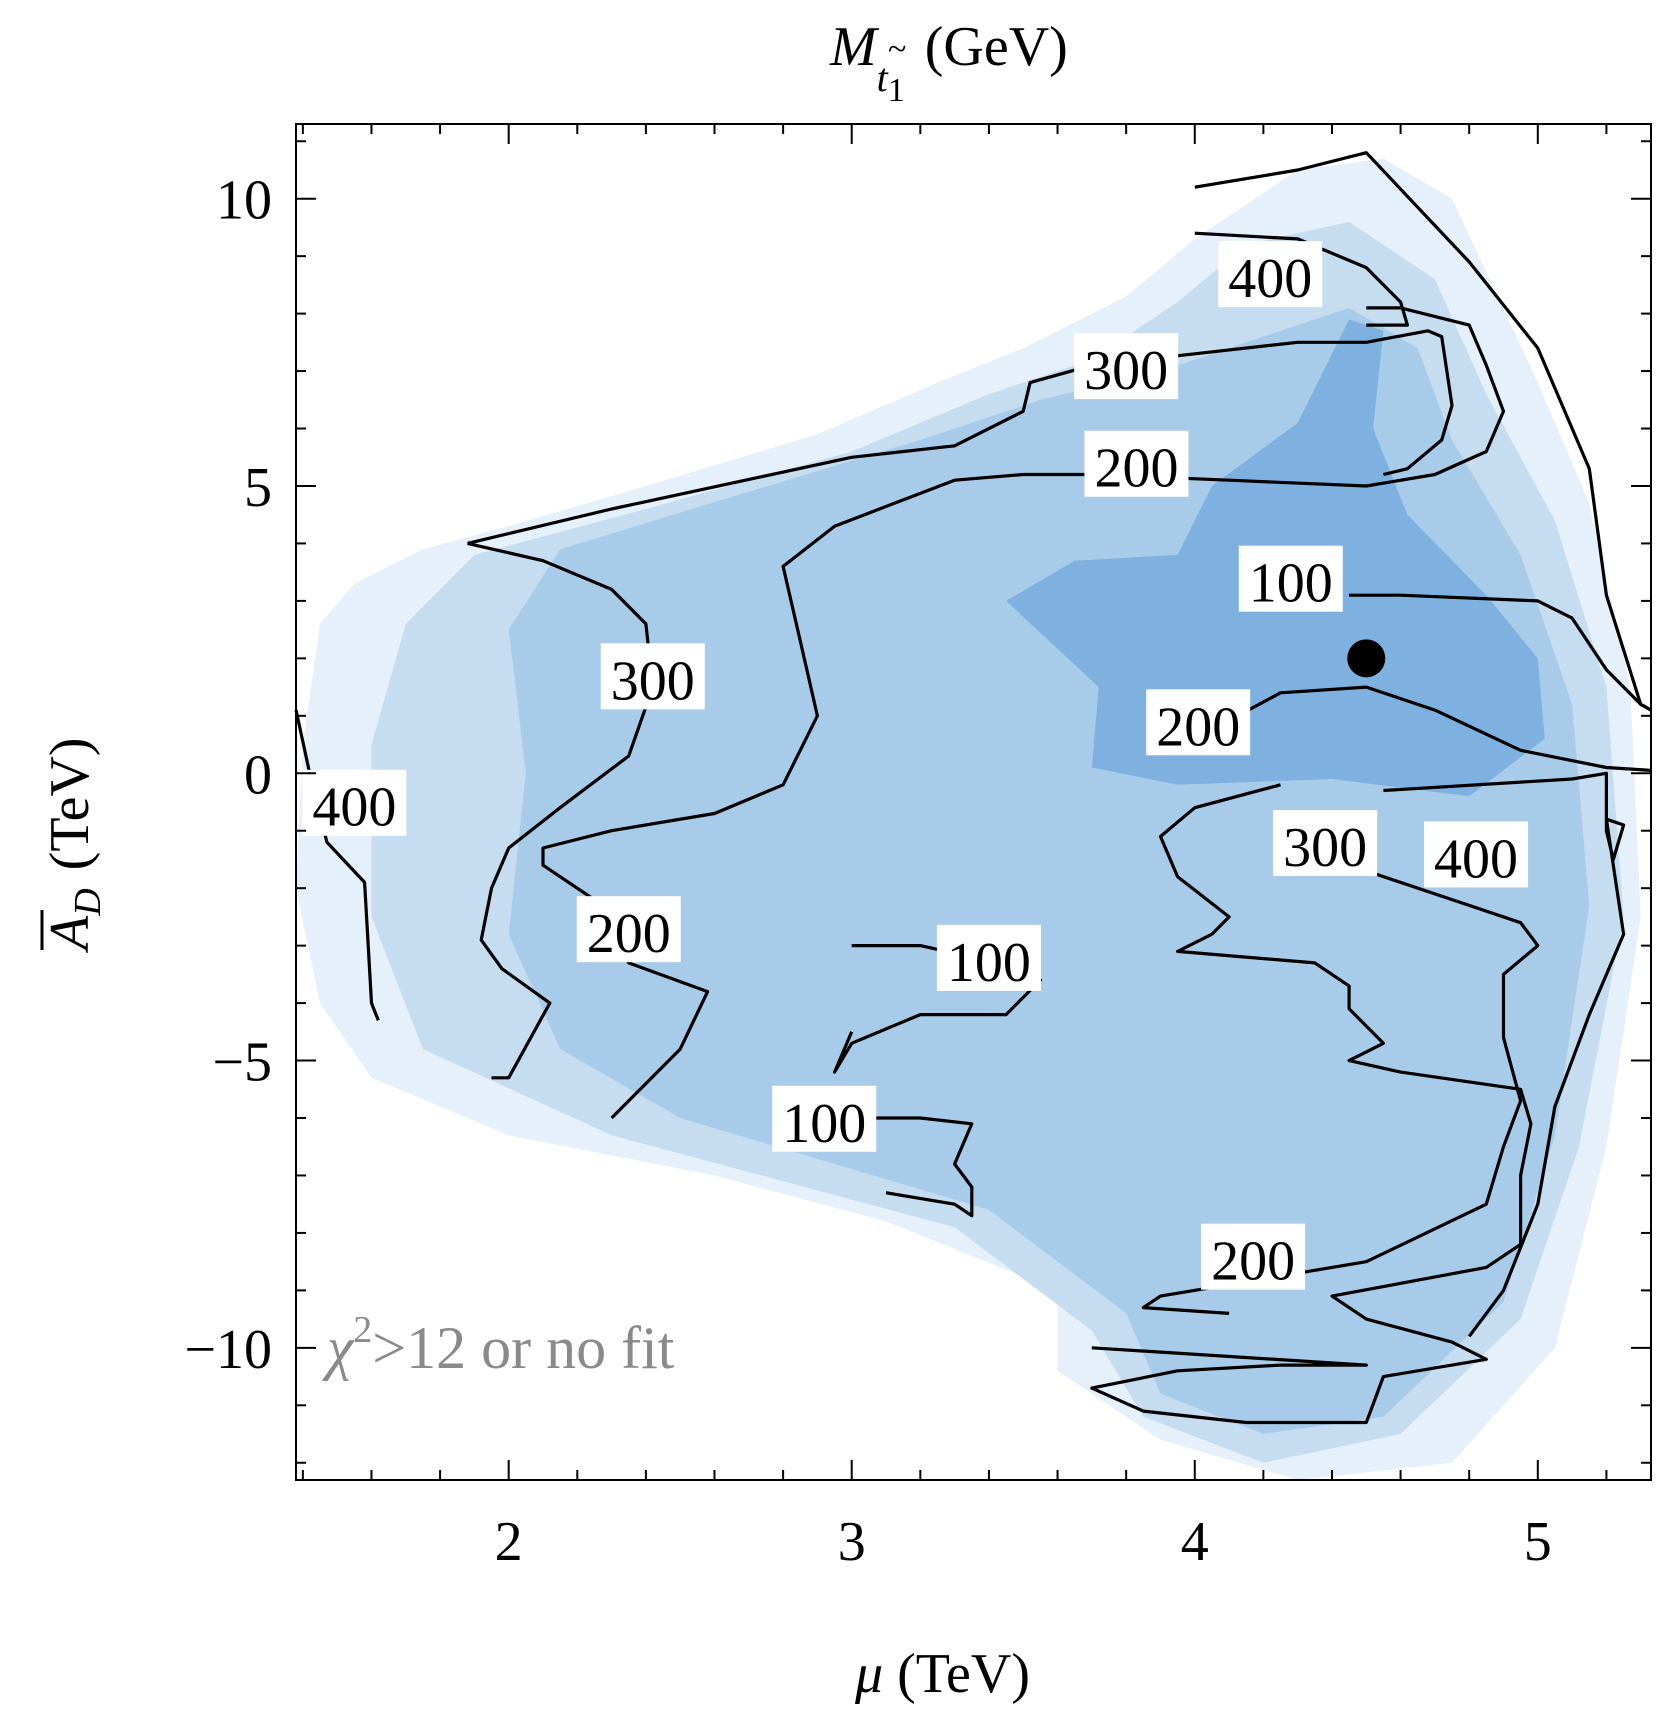 The image size is (1667, 1724). I want to click on svg-text: AD(TeV), so click(74, 845).